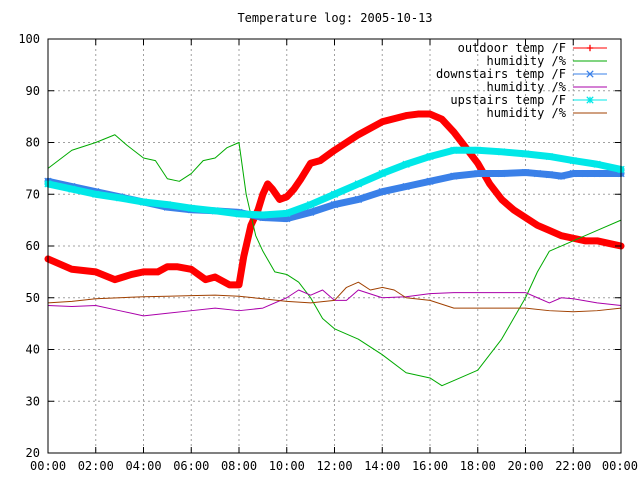 Image resolution: width=640 pixels, height=480 pixels. What do you see at coordinates (33, 401) in the screenshot?
I see `y-tick-label: 30` at bounding box center [33, 401].